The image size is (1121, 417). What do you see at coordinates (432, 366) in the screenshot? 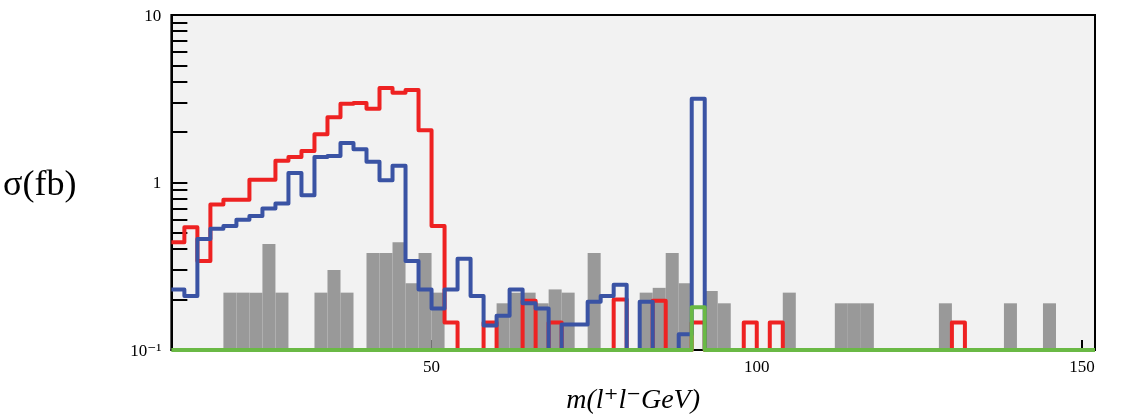
I see `x-tick-label: 50` at bounding box center [432, 366].